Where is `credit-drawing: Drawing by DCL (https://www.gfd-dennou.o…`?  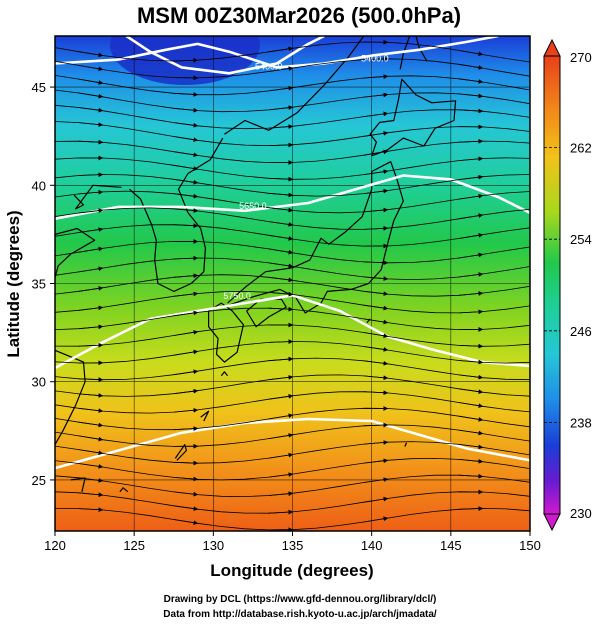
credit-drawing: Drawing by DCL (https://www.gfd-dennou.o… is located at coordinates (300, 599).